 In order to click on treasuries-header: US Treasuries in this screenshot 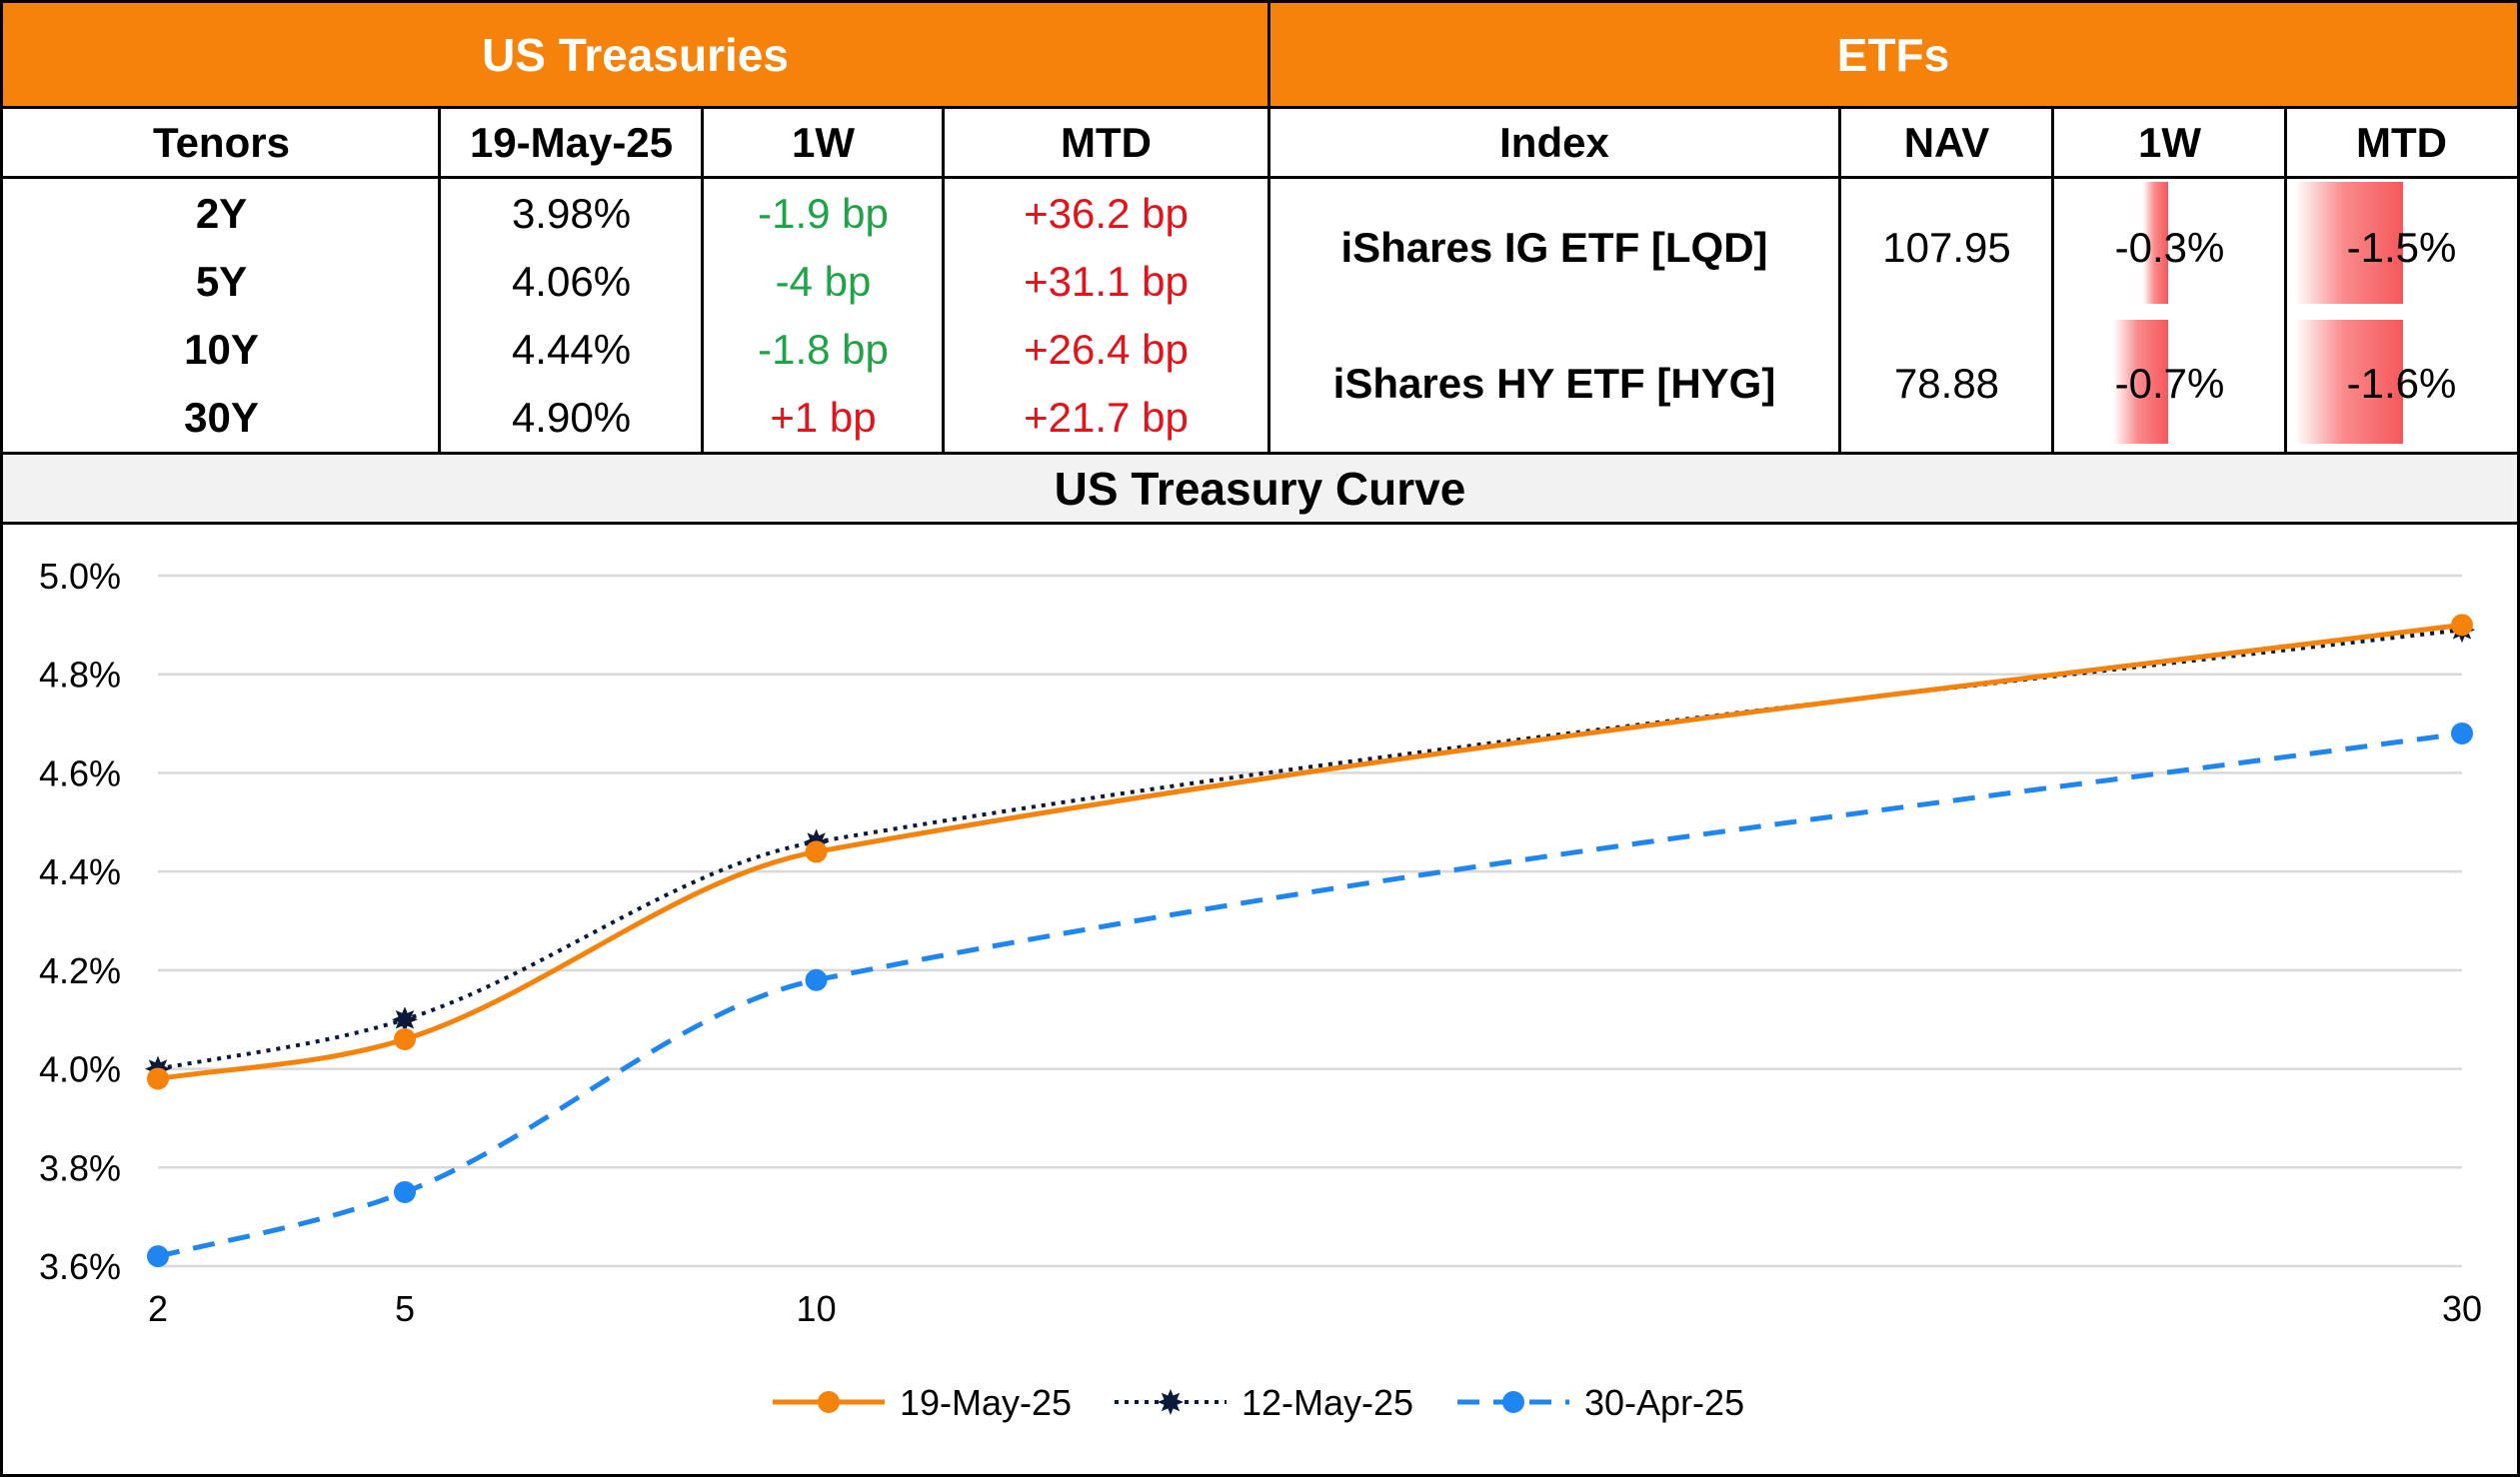, I will do `click(635, 55)`.